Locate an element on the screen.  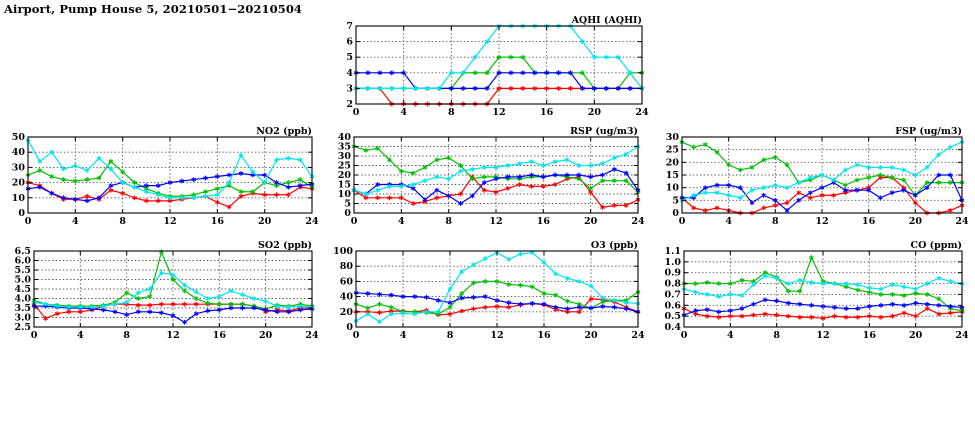
chart-title-o3: O3 (ppb) is located at coordinates (614, 245).